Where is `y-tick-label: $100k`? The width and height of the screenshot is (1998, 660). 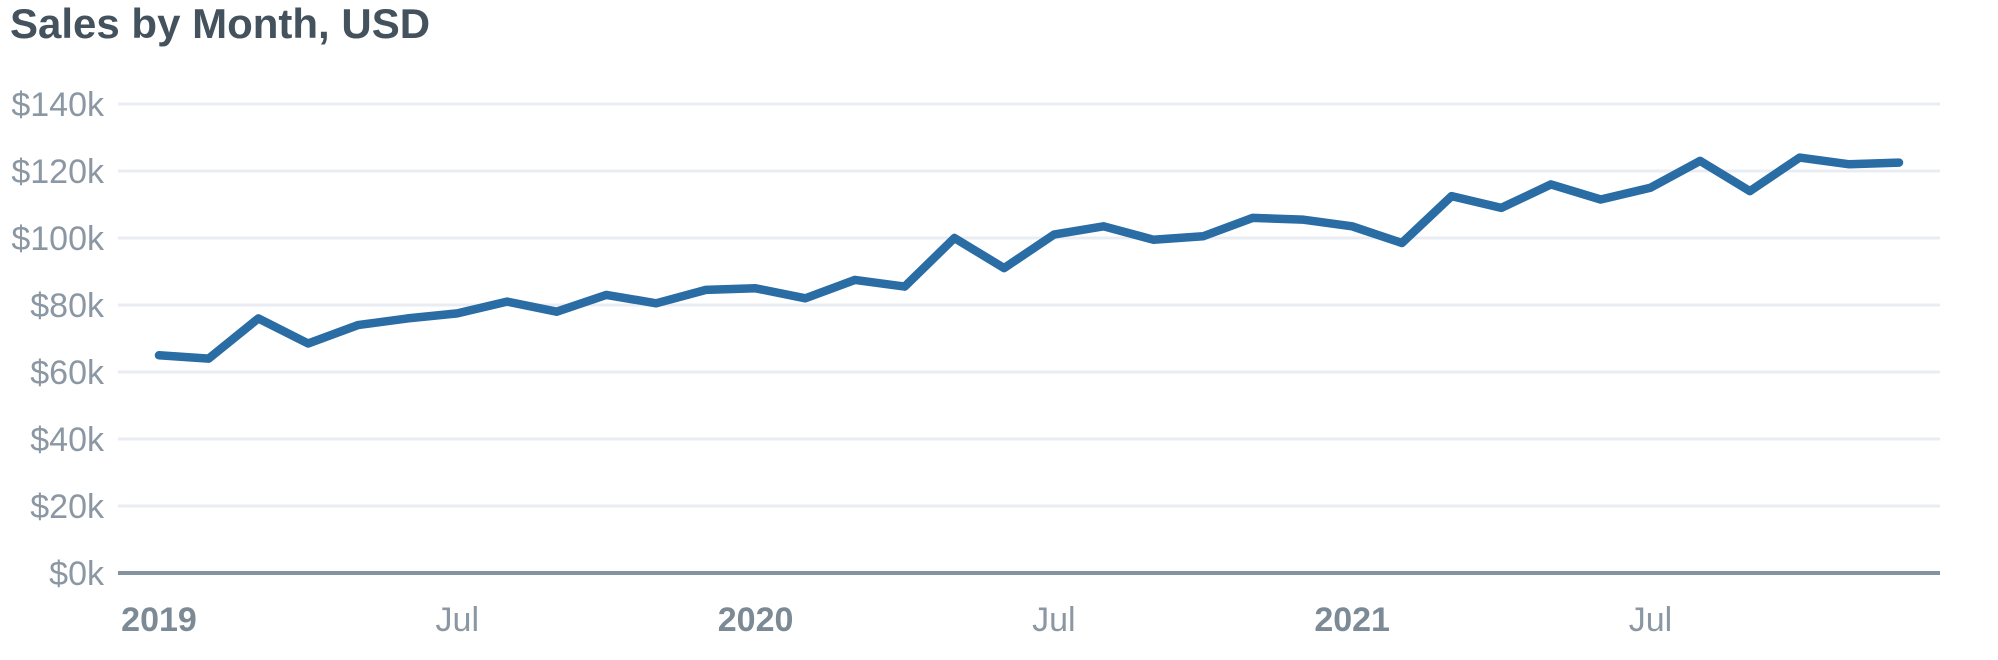 y-tick-label: $100k is located at coordinates (58, 239).